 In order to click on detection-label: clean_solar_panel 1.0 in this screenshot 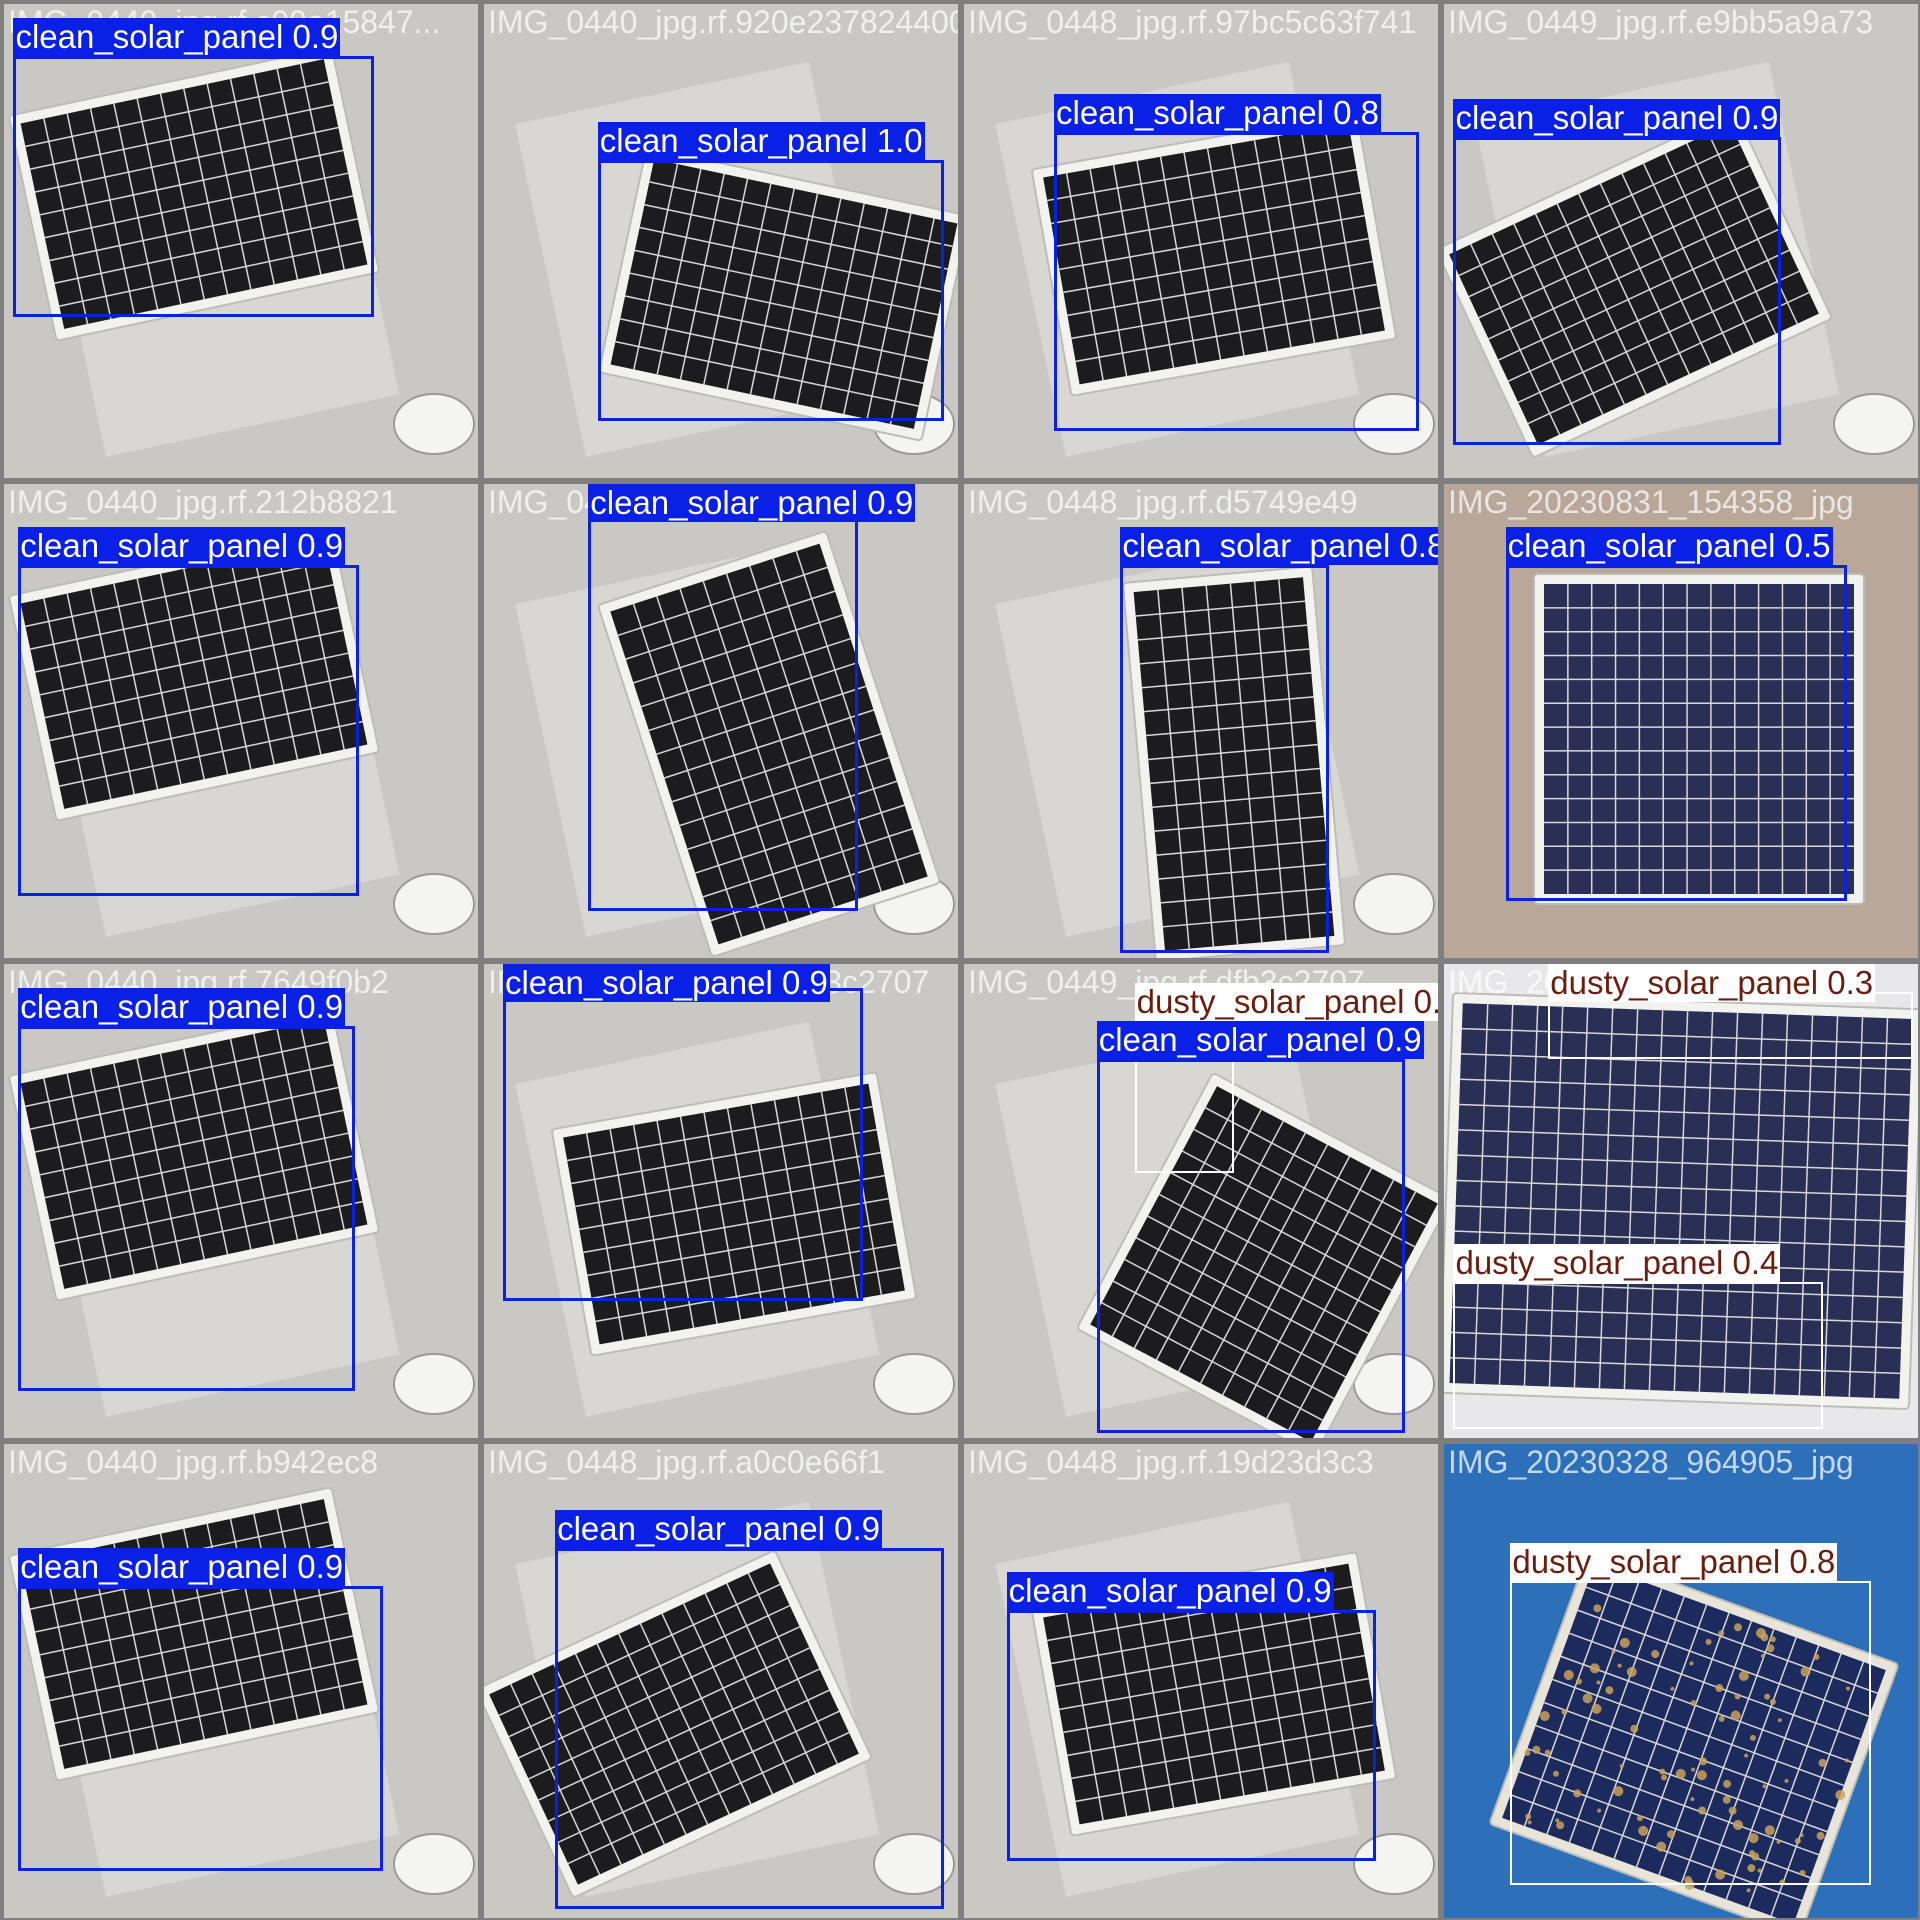, I will do `click(761, 141)`.